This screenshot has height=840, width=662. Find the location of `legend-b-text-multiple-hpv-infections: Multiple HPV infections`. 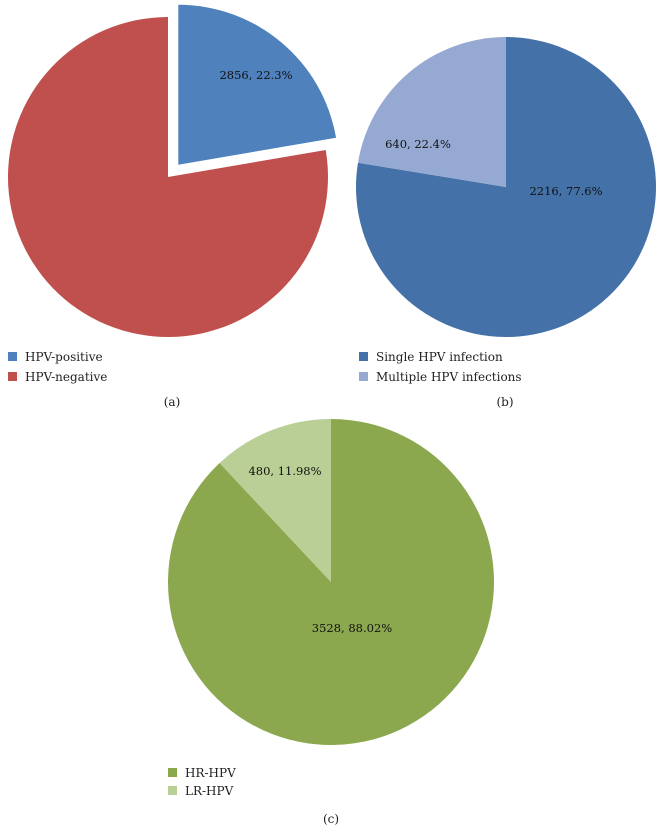

legend-b-text-multiple-hpv-infections: Multiple HPV infections is located at coordinates (449, 377).